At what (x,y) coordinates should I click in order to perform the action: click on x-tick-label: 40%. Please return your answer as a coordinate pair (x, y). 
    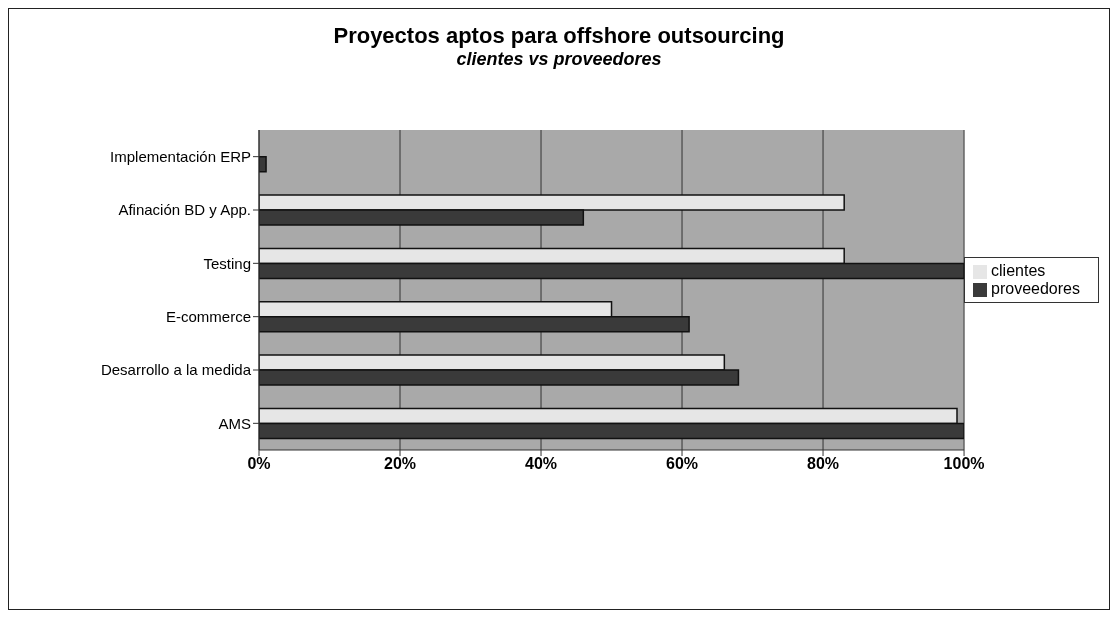
    Looking at the image, I should click on (541, 464).